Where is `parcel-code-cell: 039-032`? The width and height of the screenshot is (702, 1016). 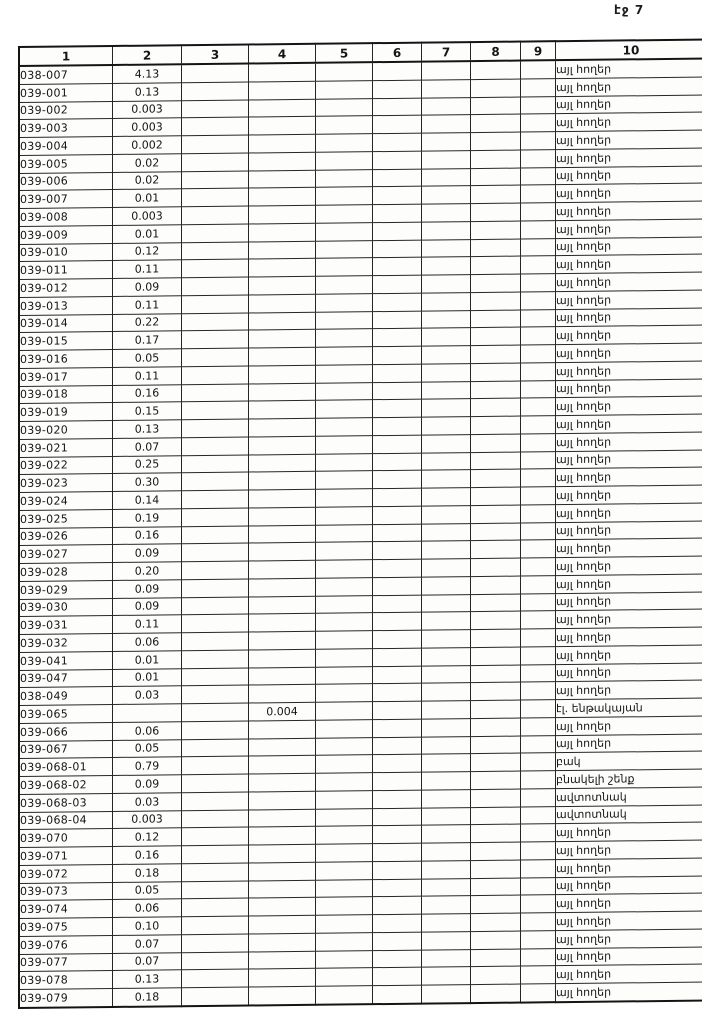
parcel-code-cell: 039-032 is located at coordinates (66, 643).